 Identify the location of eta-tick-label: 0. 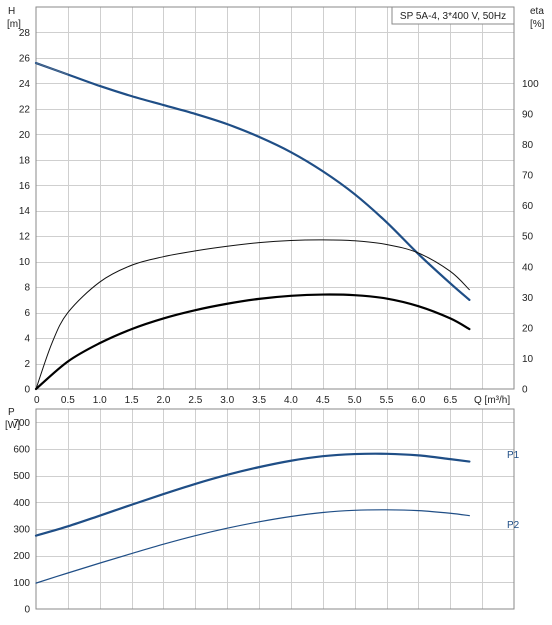
(525, 390).